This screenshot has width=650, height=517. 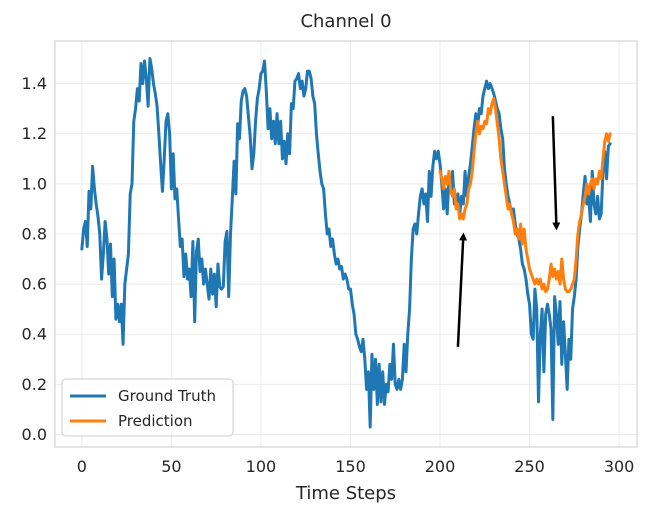 What do you see at coordinates (34, 434) in the screenshot?
I see `y-tick-label: 0.0` at bounding box center [34, 434].